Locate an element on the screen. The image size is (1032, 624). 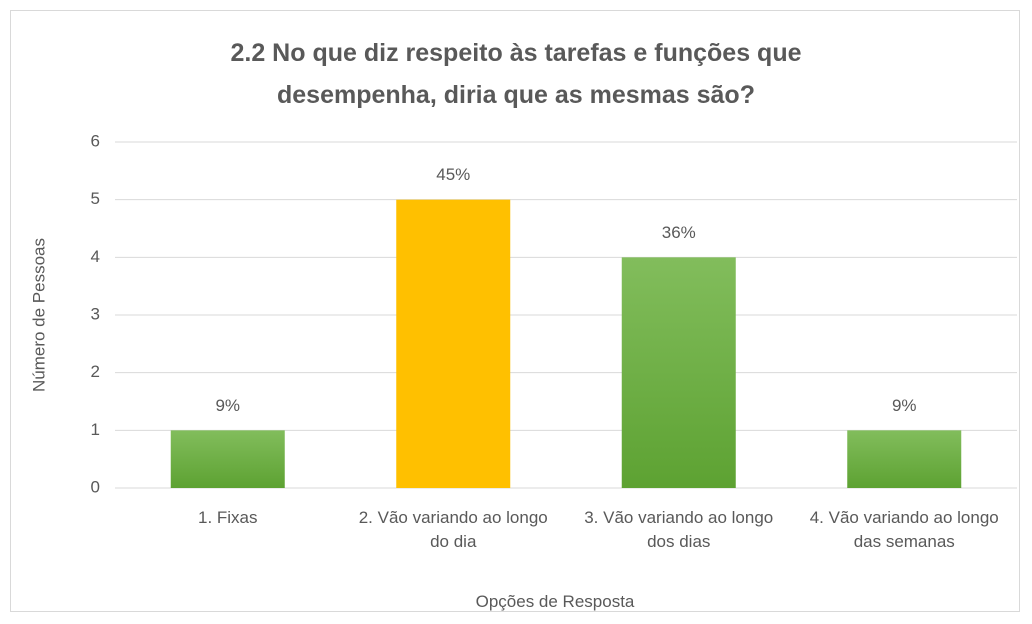
y-tick-label: 5 is located at coordinates (95, 198).